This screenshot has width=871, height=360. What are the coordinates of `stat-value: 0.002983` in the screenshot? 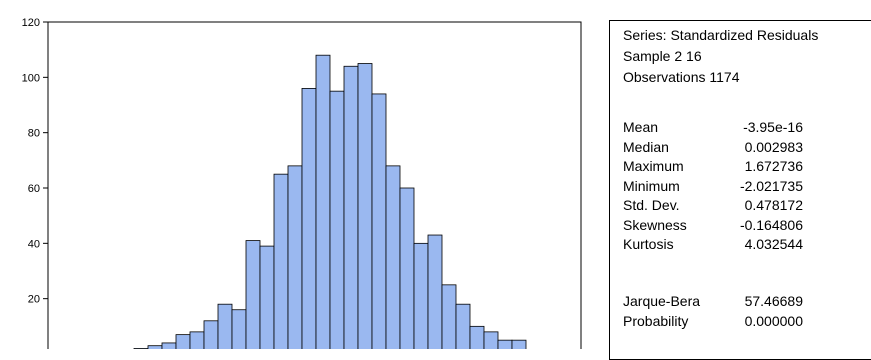 It's located at (773, 146).